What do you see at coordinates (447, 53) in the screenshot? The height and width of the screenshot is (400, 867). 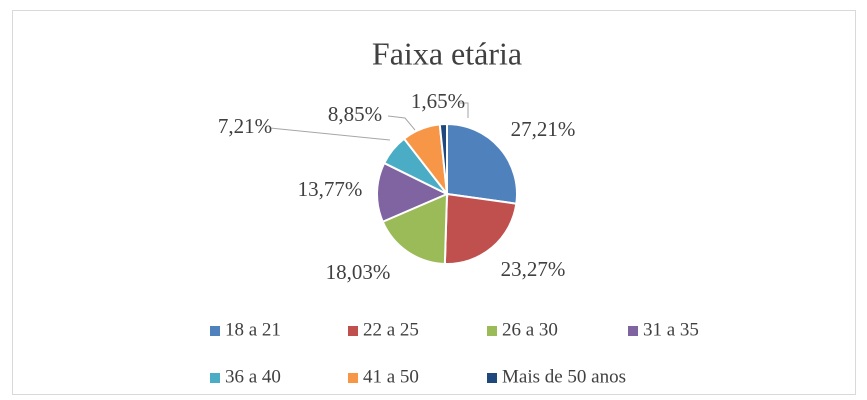 I see `chart-title: Faixa etária` at bounding box center [447, 53].